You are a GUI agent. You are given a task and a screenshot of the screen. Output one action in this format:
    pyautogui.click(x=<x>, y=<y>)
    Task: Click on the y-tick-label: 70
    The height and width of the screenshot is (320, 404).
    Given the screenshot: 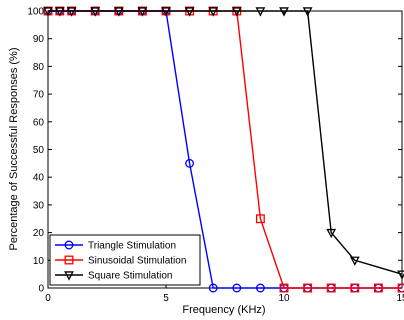 What is the action you would take?
    pyautogui.click(x=39, y=95)
    